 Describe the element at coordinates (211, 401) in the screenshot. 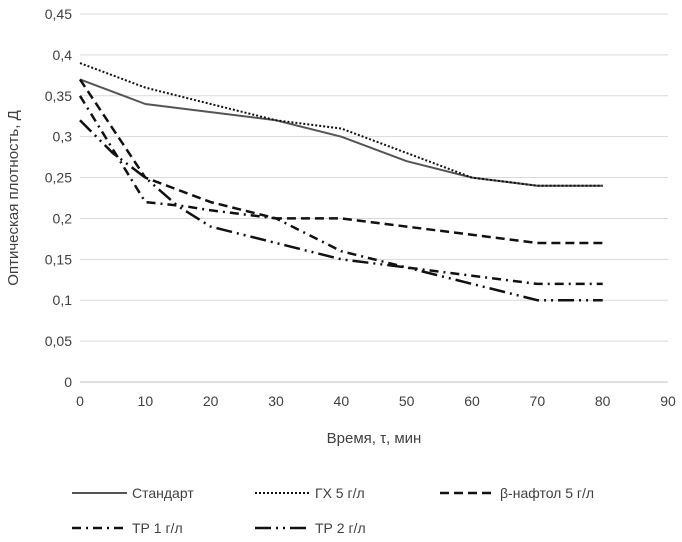

I see `x-tick-label: 20` at that location.